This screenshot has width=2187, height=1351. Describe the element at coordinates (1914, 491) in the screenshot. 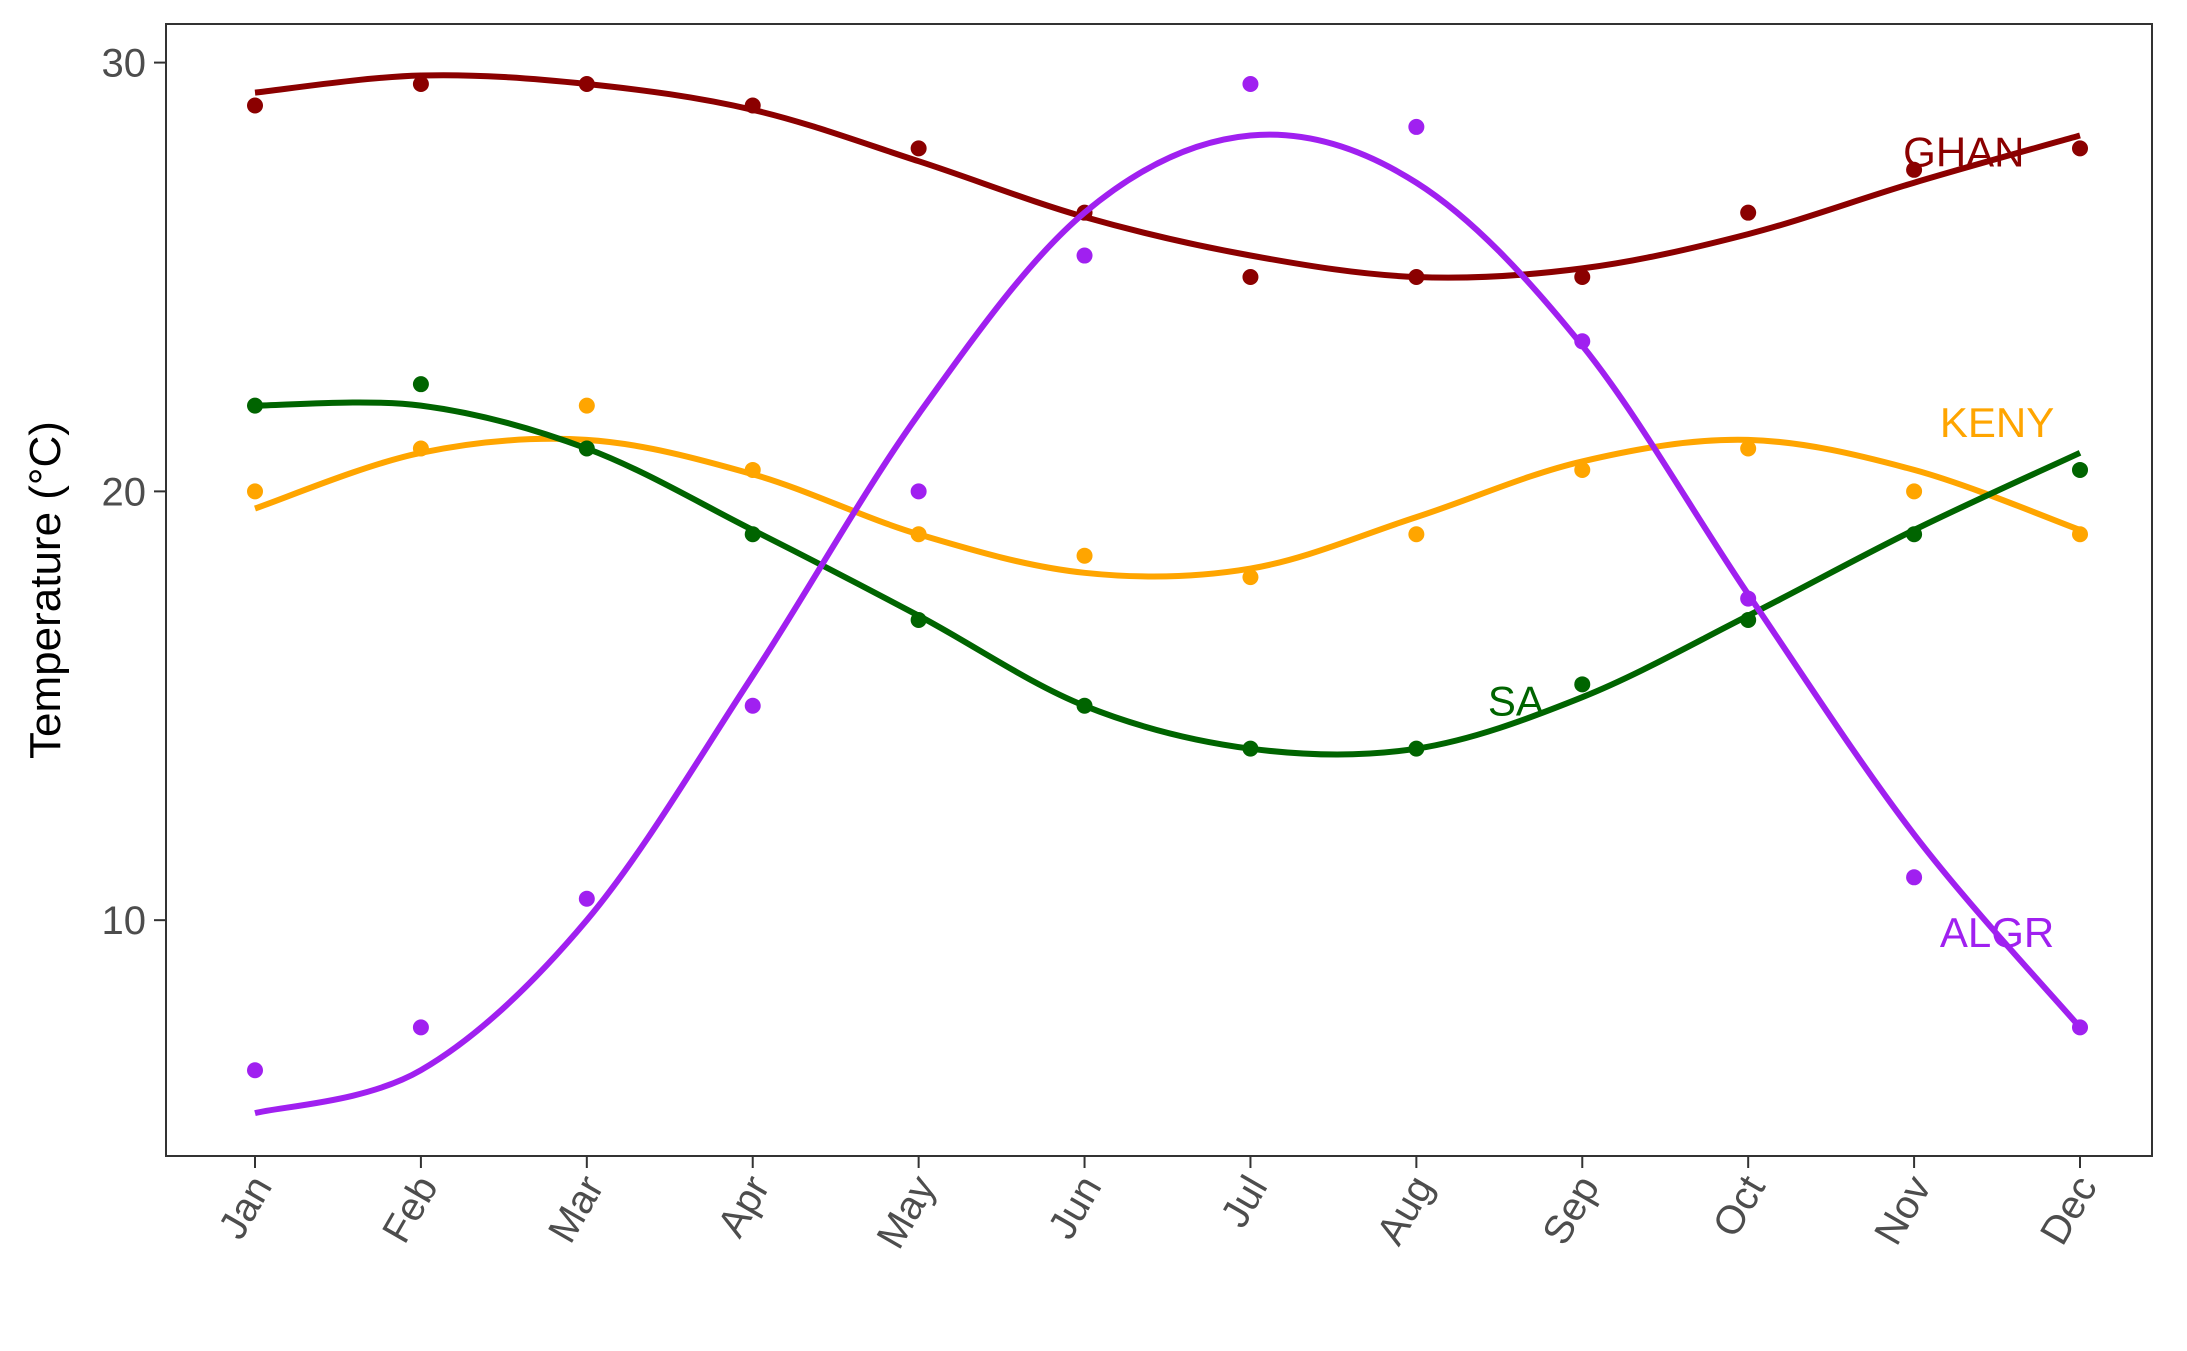

I see `data-point-keny-nov` at that location.